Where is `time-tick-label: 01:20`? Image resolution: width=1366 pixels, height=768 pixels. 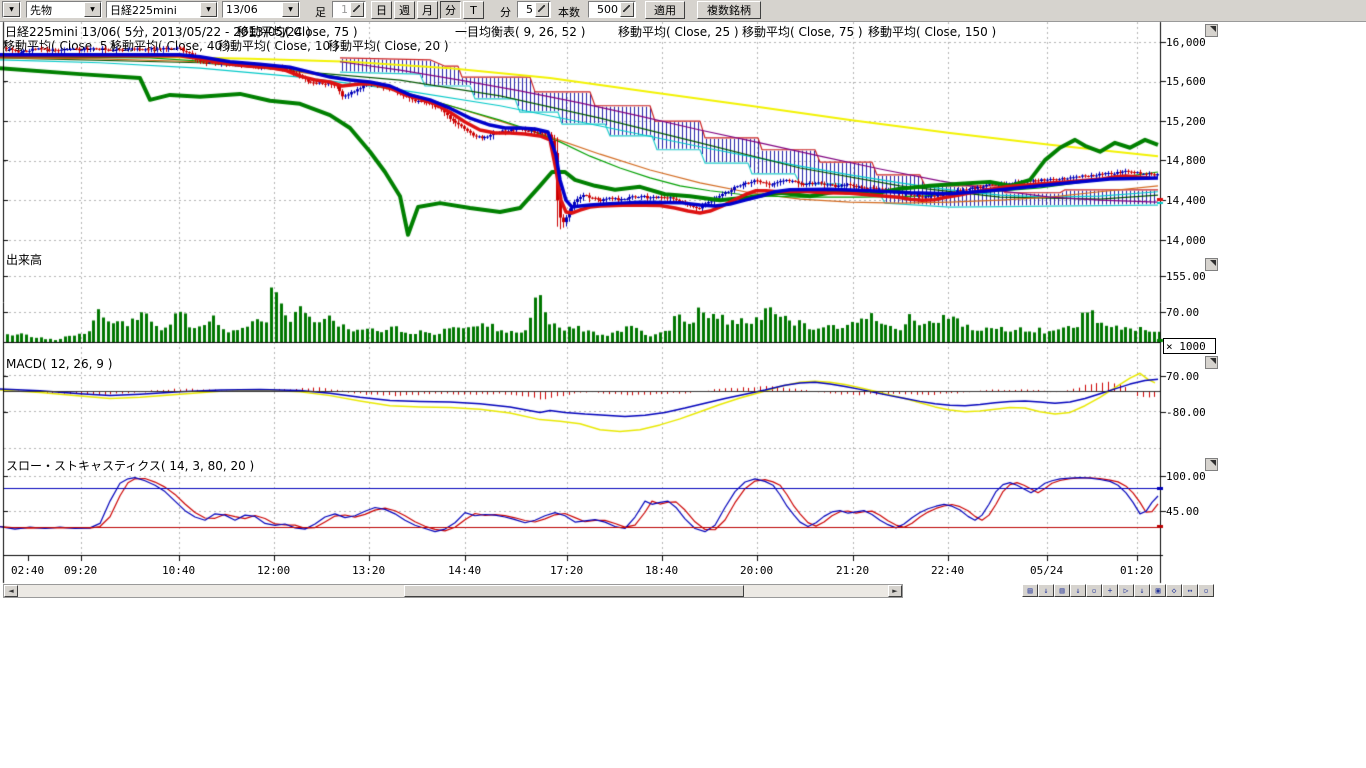 time-tick-label: 01:20 is located at coordinates (1137, 570).